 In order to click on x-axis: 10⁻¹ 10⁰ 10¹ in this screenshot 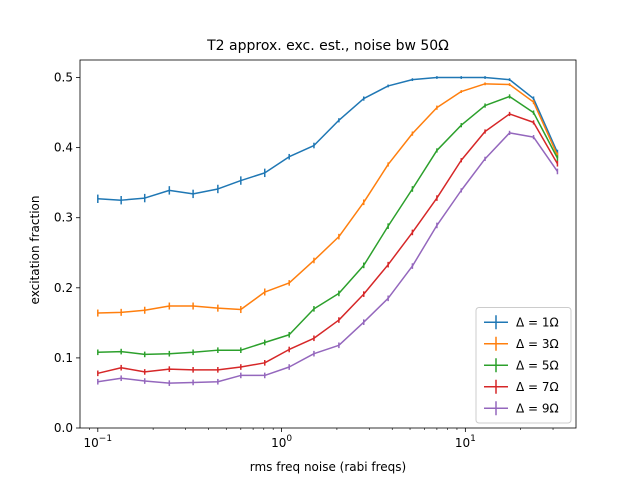, I will do `click(319, 439)`.